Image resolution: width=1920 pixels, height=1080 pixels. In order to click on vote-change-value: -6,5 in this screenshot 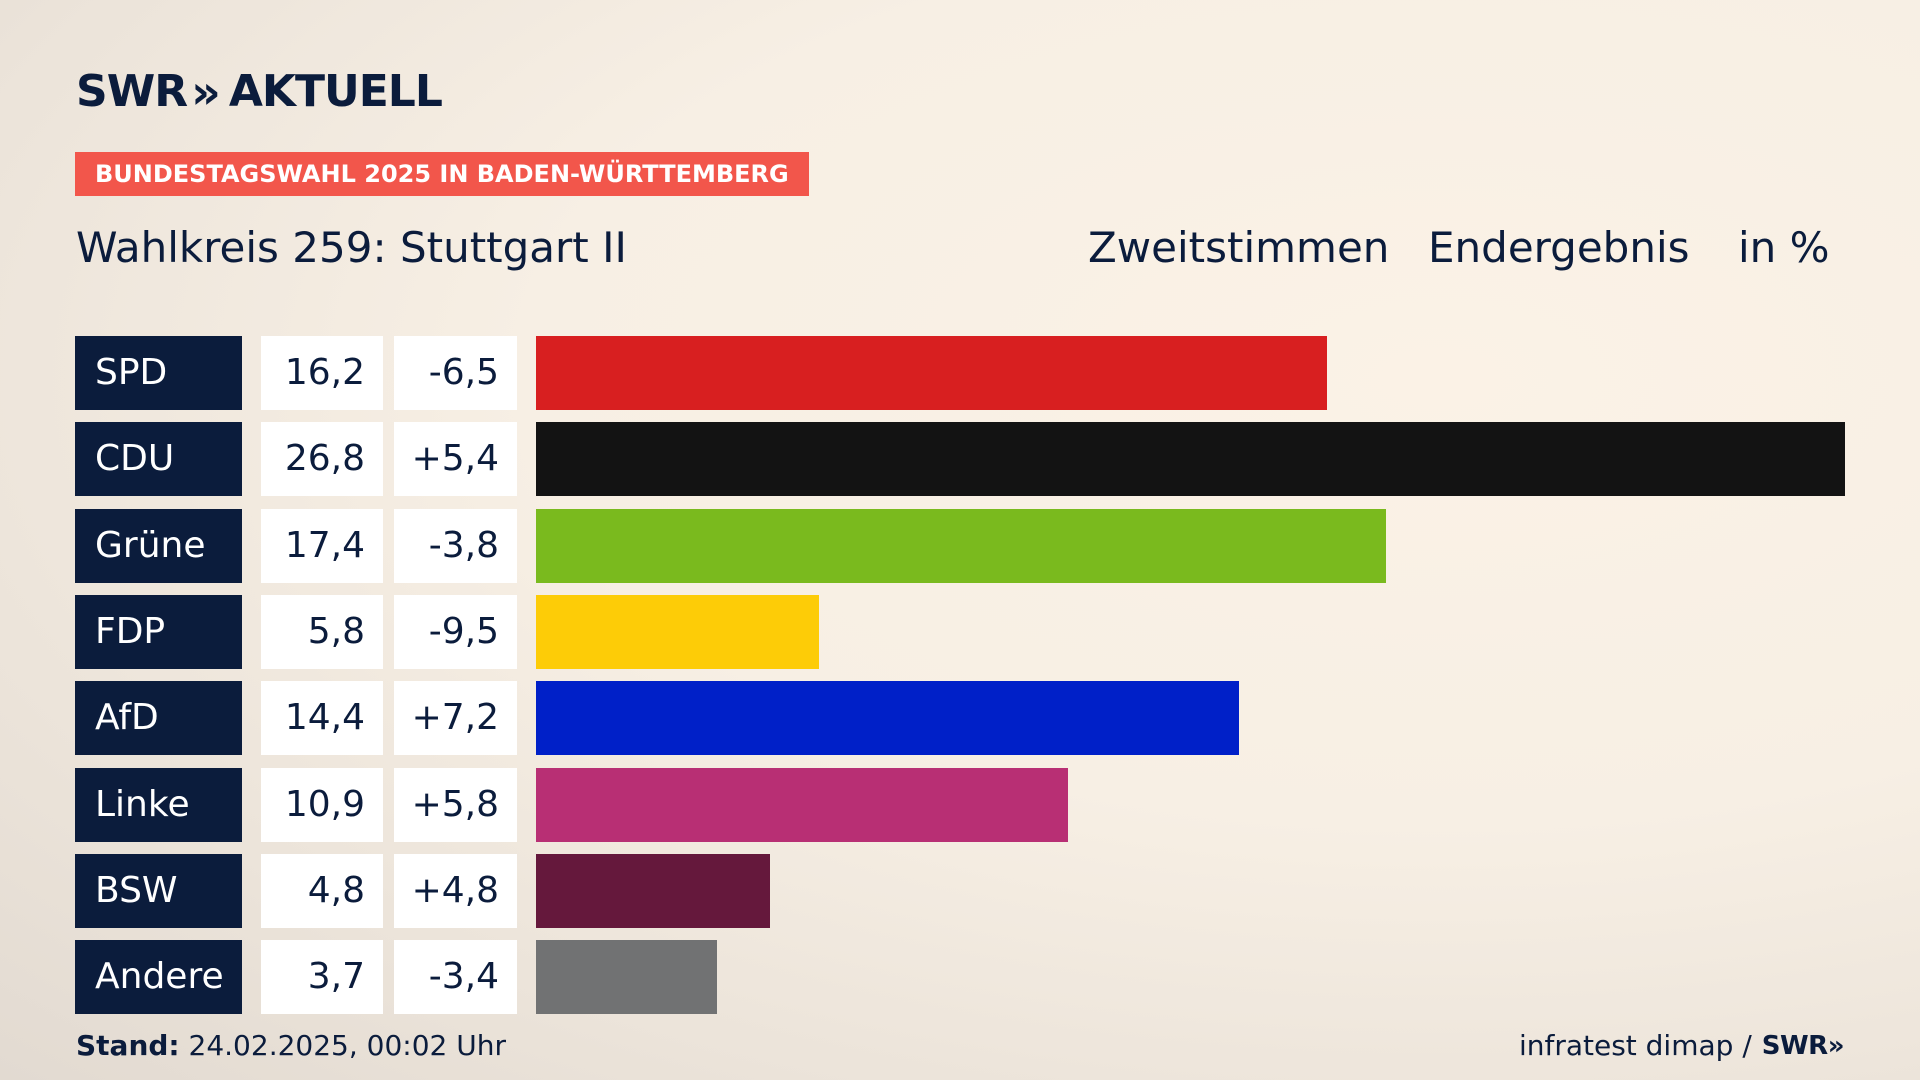, I will do `click(455, 373)`.